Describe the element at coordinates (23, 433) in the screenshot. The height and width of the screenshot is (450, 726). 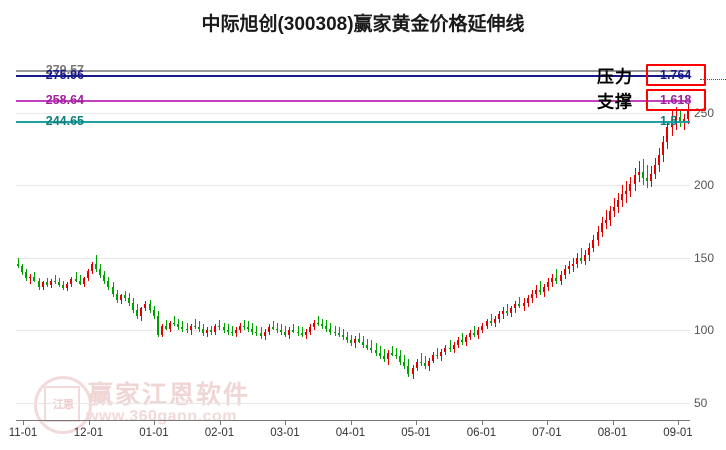
I see `x-axis-tick-label: 11-01` at that location.